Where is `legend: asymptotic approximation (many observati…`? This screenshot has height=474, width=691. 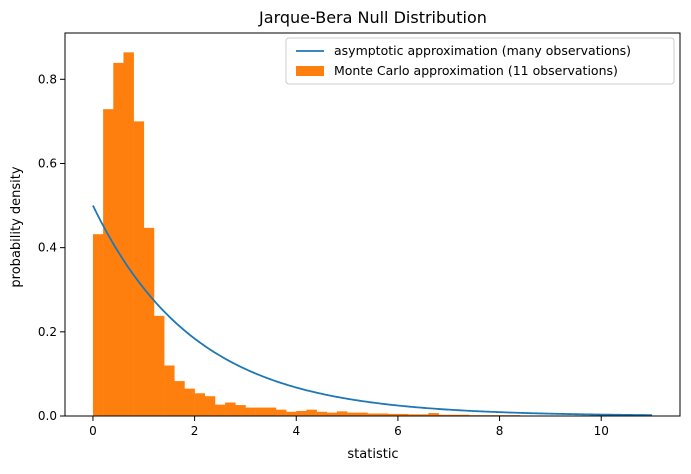
legend: asymptotic approximation (many observati… is located at coordinates (480, 61).